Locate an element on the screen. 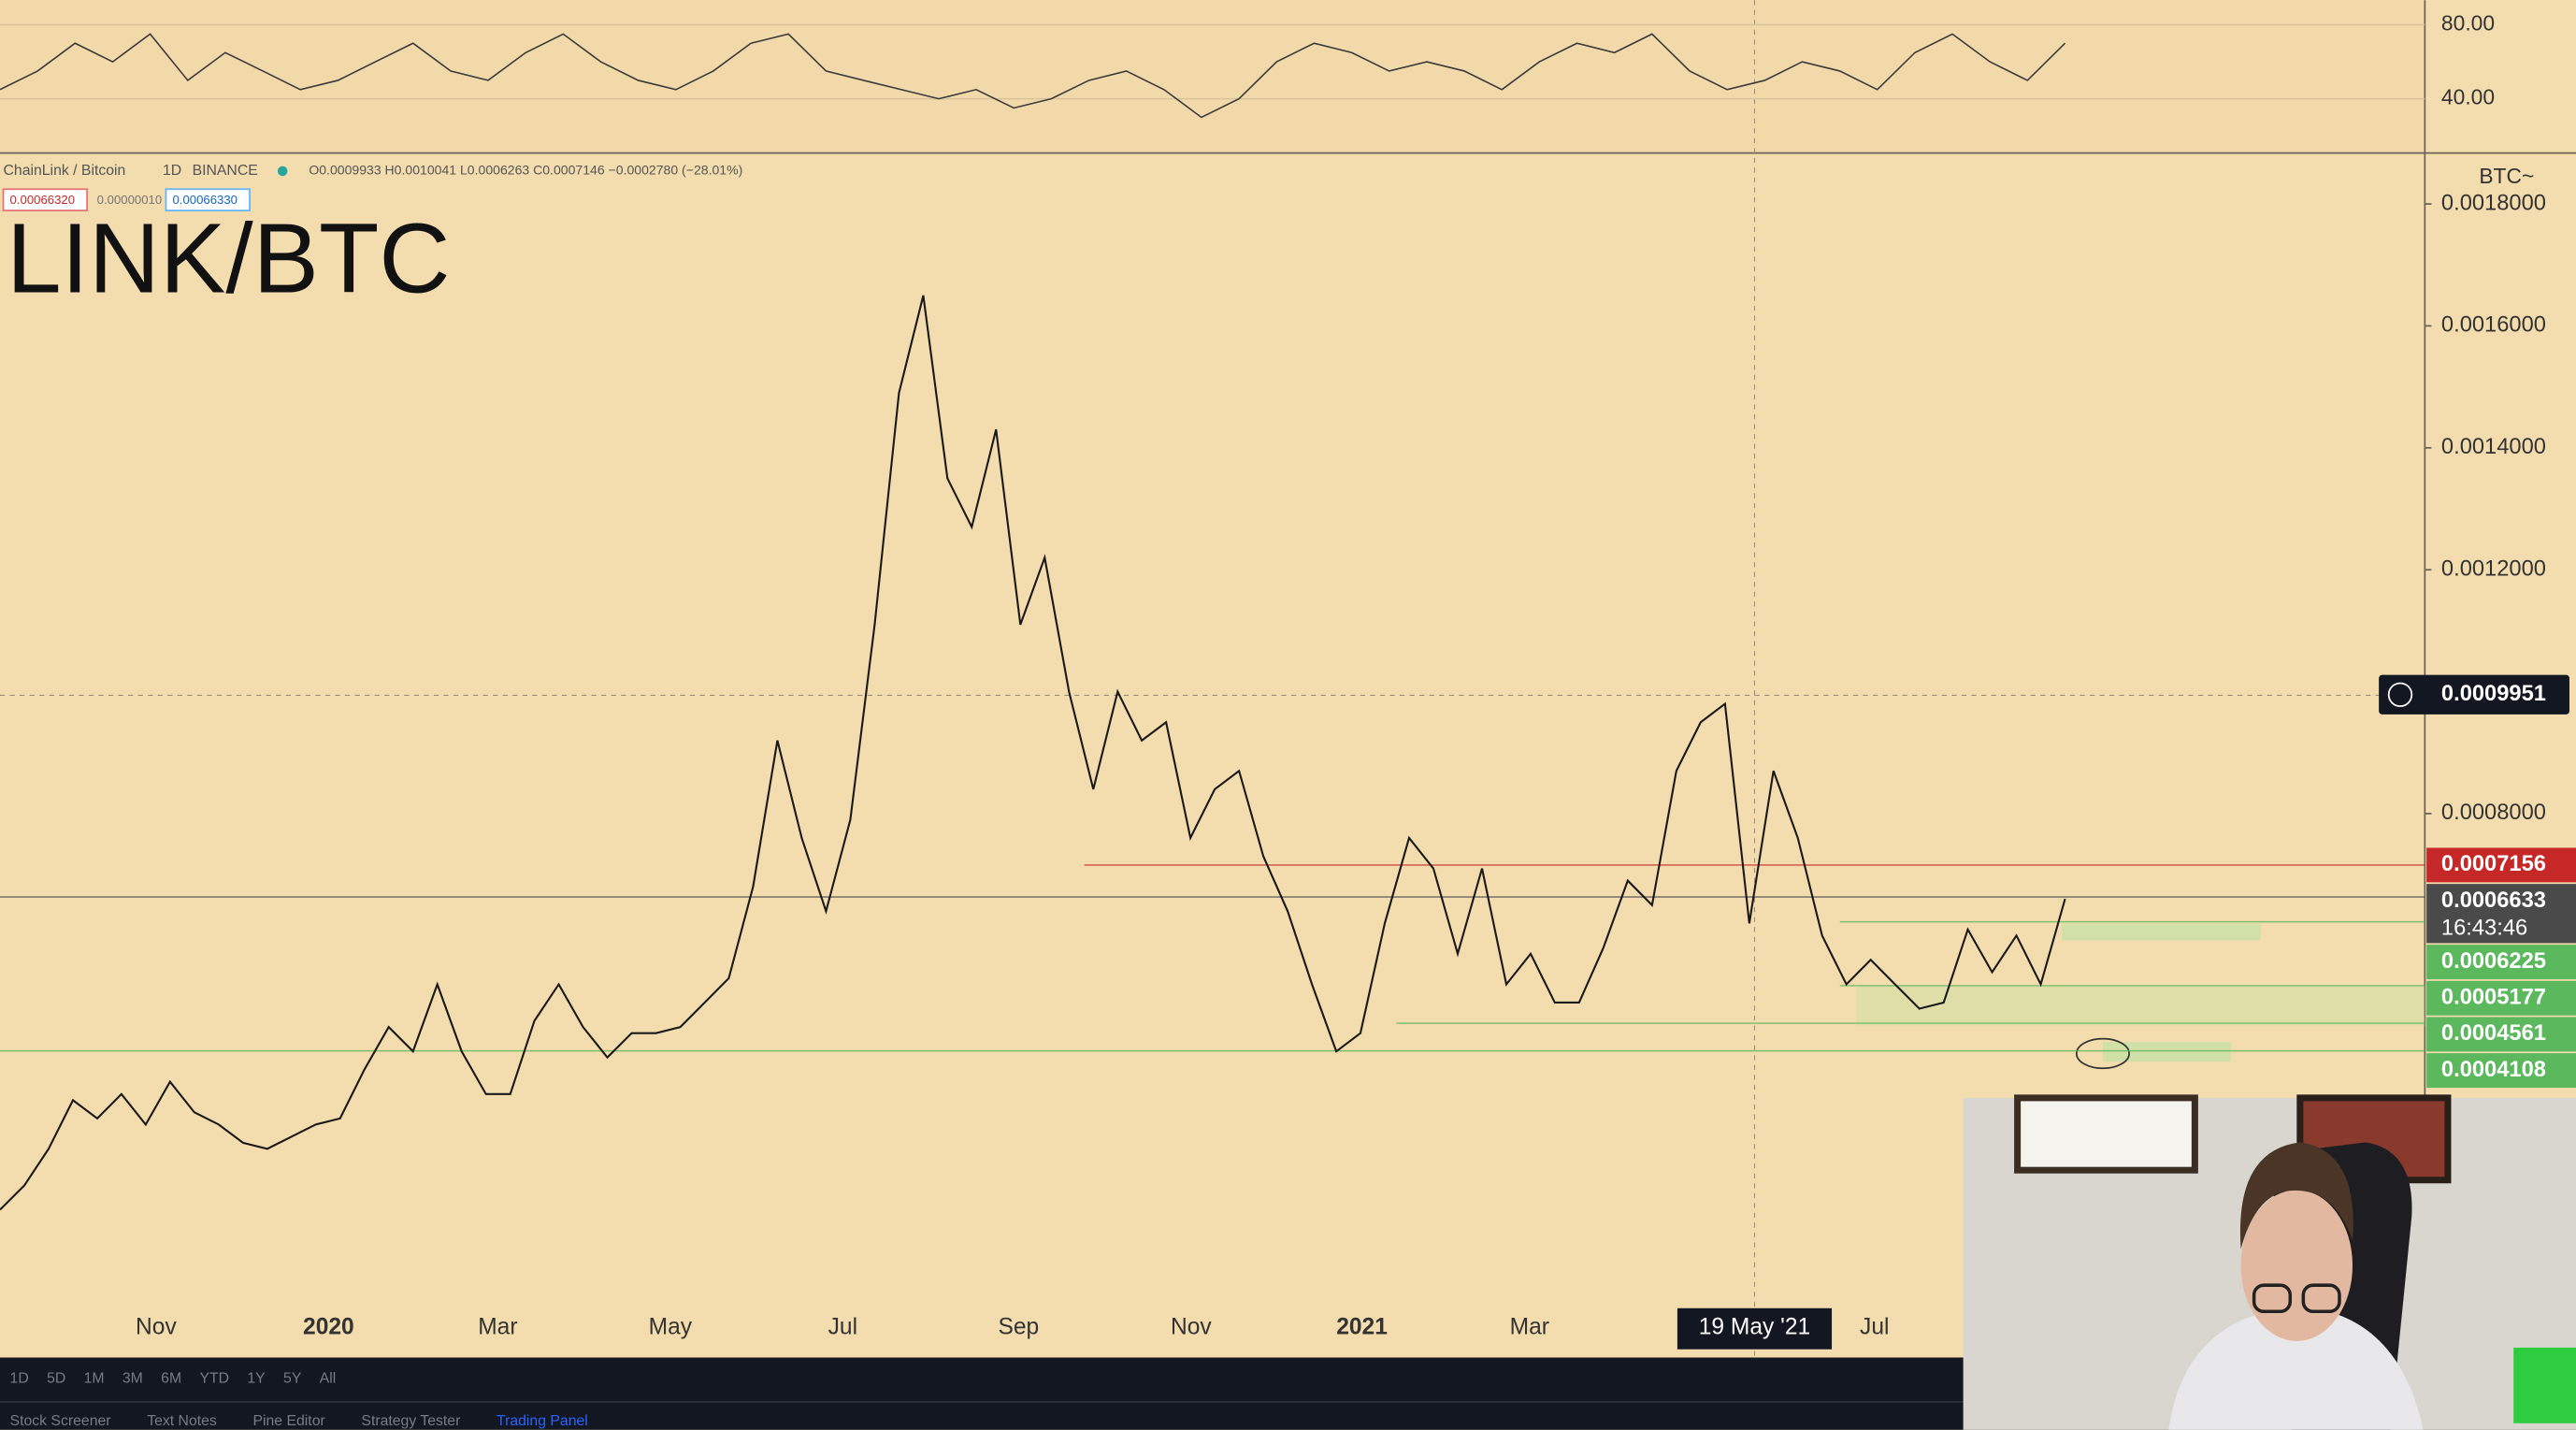 The width and height of the screenshot is (2576, 1430). chart-title: LINK/BTC is located at coordinates (229, 259).